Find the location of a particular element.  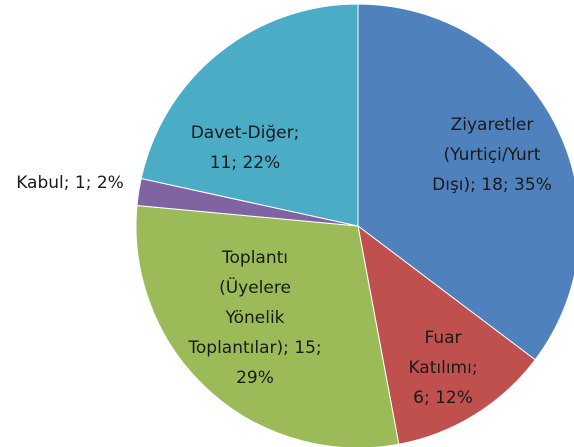

data-label: Ziyaretler (Yurtiçi/Yurt Dışı); 18; 35% is located at coordinates (492, 155).